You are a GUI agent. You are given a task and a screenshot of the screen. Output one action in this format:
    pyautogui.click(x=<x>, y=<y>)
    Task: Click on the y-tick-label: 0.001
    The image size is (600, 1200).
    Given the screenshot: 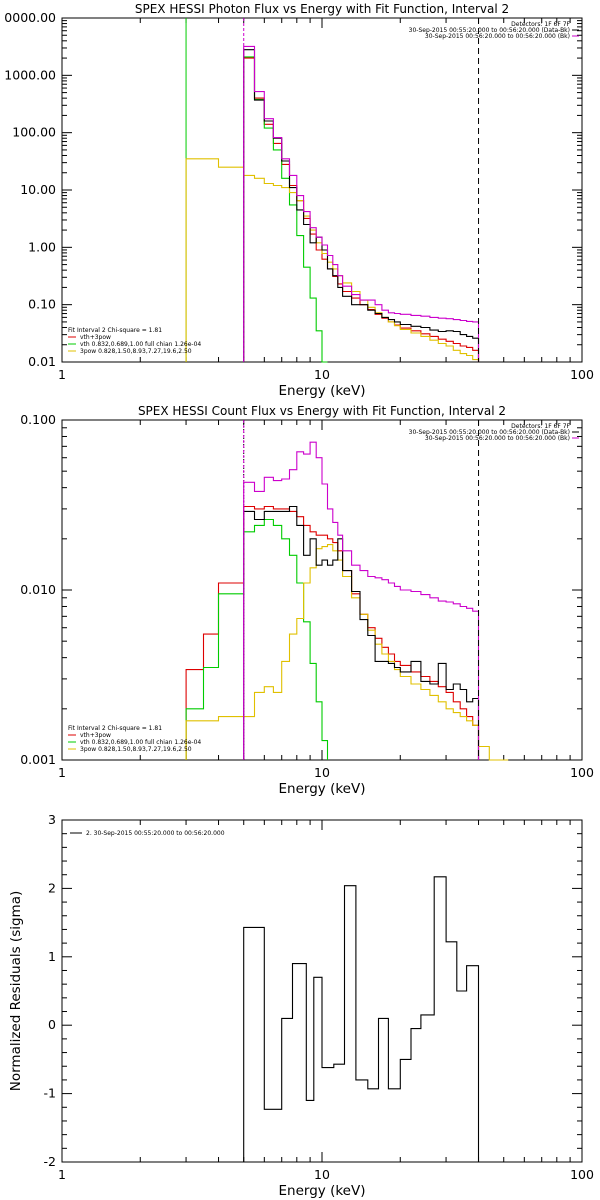 What is the action you would take?
    pyautogui.click(x=38, y=759)
    